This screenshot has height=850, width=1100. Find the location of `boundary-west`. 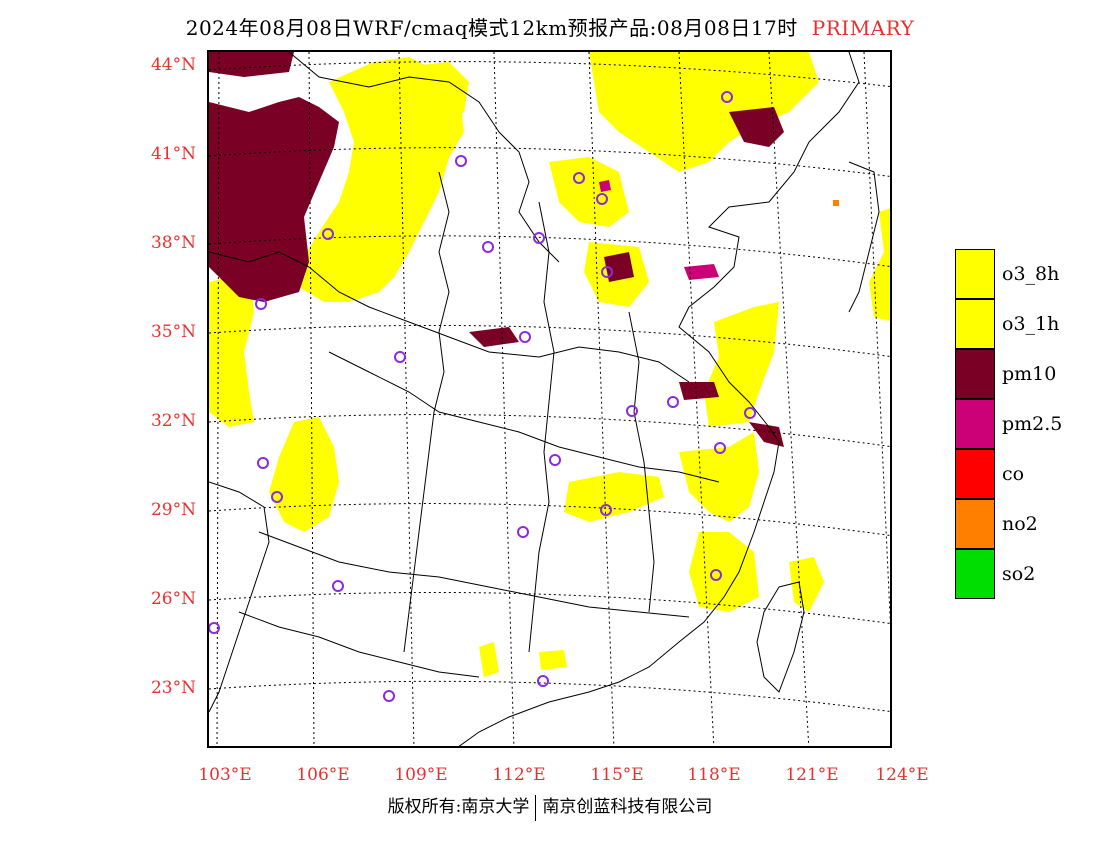

boundary-west is located at coordinates (239, 597).